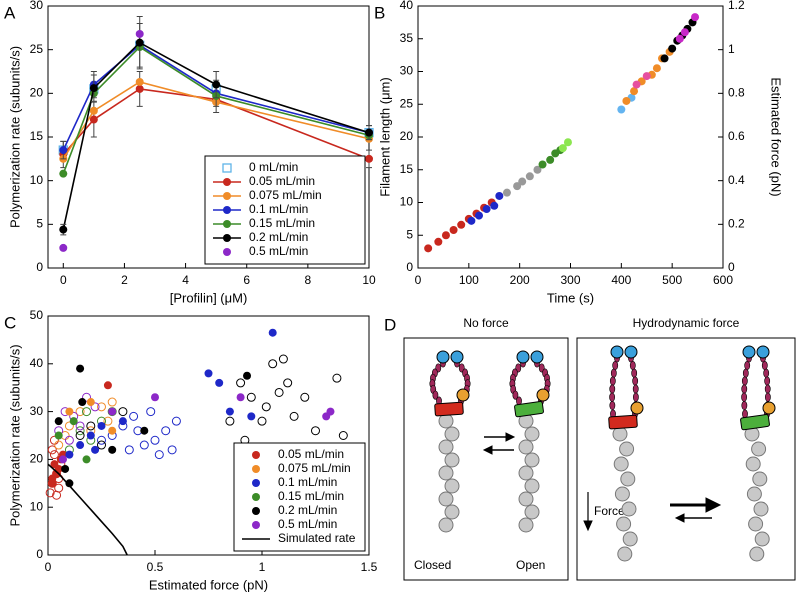 Image resolution: width=799 pixels, height=593 pixels. Describe the element at coordinates (621, 280) in the screenshot. I see `x-tick-label: 400` at that location.